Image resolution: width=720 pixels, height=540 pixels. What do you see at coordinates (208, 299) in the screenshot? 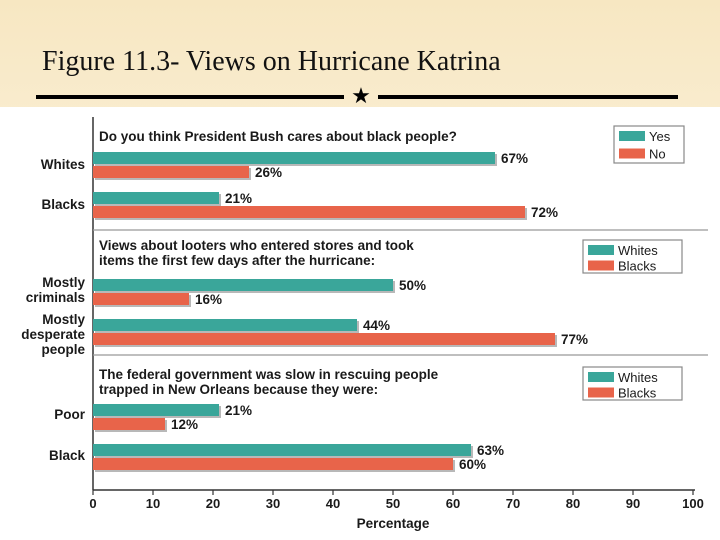
I see `data-label: 16%` at bounding box center [208, 299].